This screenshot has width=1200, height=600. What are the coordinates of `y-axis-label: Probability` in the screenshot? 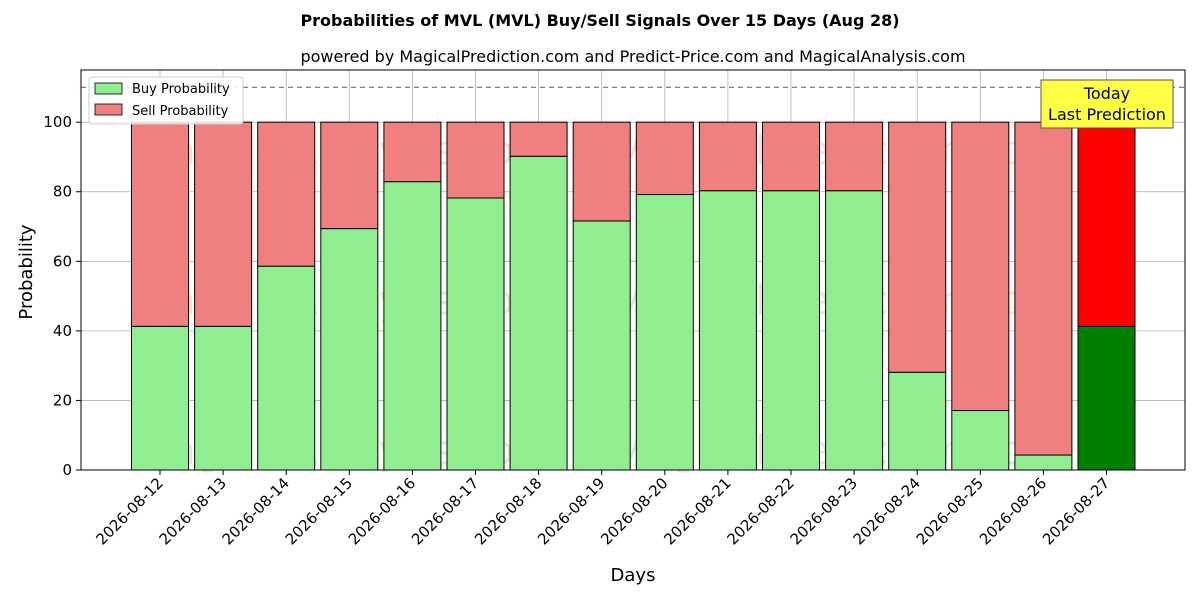 It's located at (26, 271).